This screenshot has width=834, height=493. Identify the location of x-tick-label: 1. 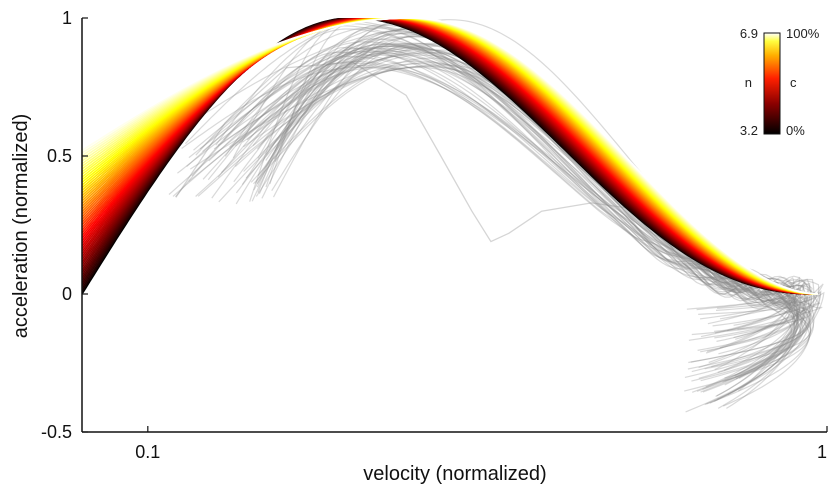
(822, 452).